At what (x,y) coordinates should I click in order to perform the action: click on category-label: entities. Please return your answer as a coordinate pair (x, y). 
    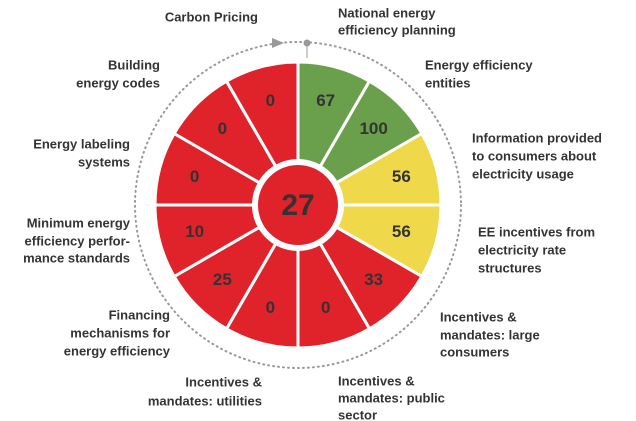
    Looking at the image, I should click on (448, 82).